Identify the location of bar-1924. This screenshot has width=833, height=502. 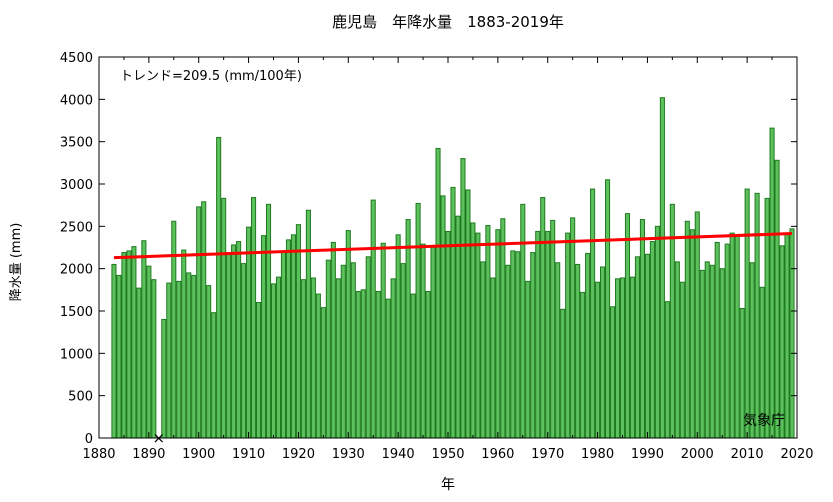
(318, 366).